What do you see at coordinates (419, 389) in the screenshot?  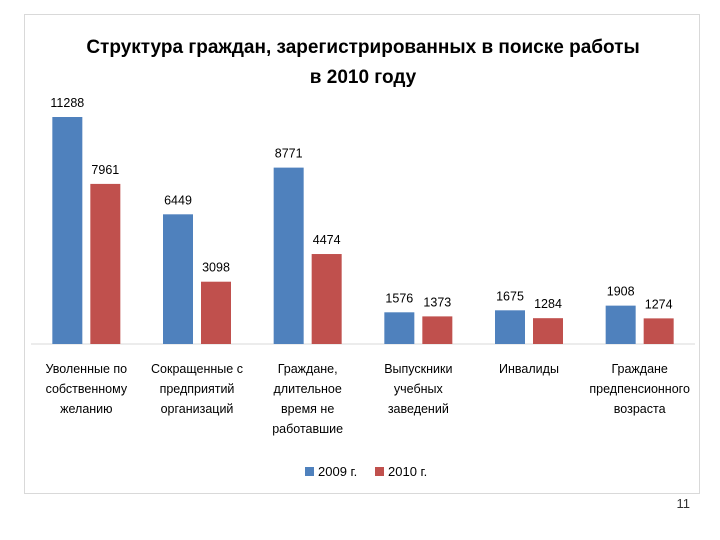 I see `category-label-4-line-2: учебных` at bounding box center [419, 389].